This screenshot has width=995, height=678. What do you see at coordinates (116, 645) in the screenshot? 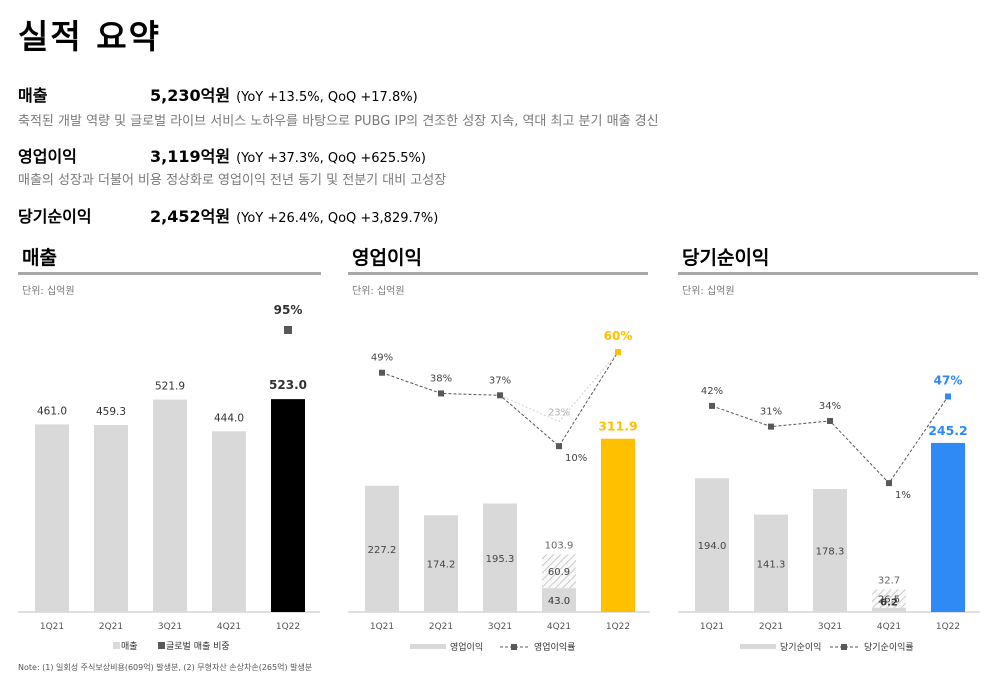
I see `revenue-legend-swatch` at bounding box center [116, 645].